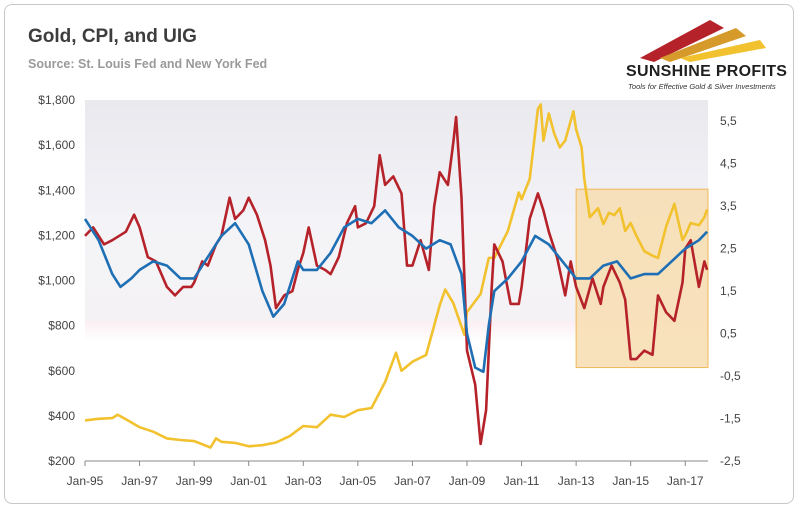  Describe the element at coordinates (396, 331) in the screenshot. I see `band-low` at that location.